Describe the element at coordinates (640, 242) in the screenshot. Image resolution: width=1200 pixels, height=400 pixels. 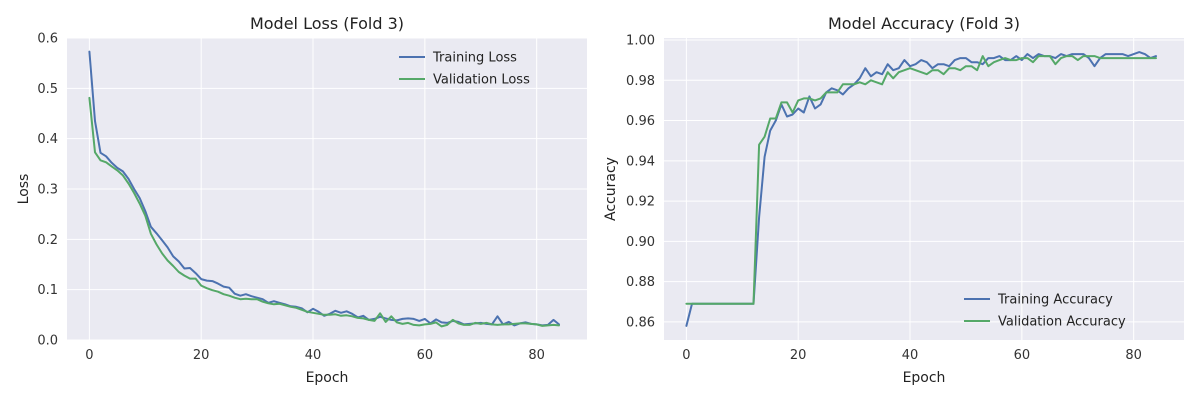
I see `accuracy-y-tick-label: 0.90` at that location.